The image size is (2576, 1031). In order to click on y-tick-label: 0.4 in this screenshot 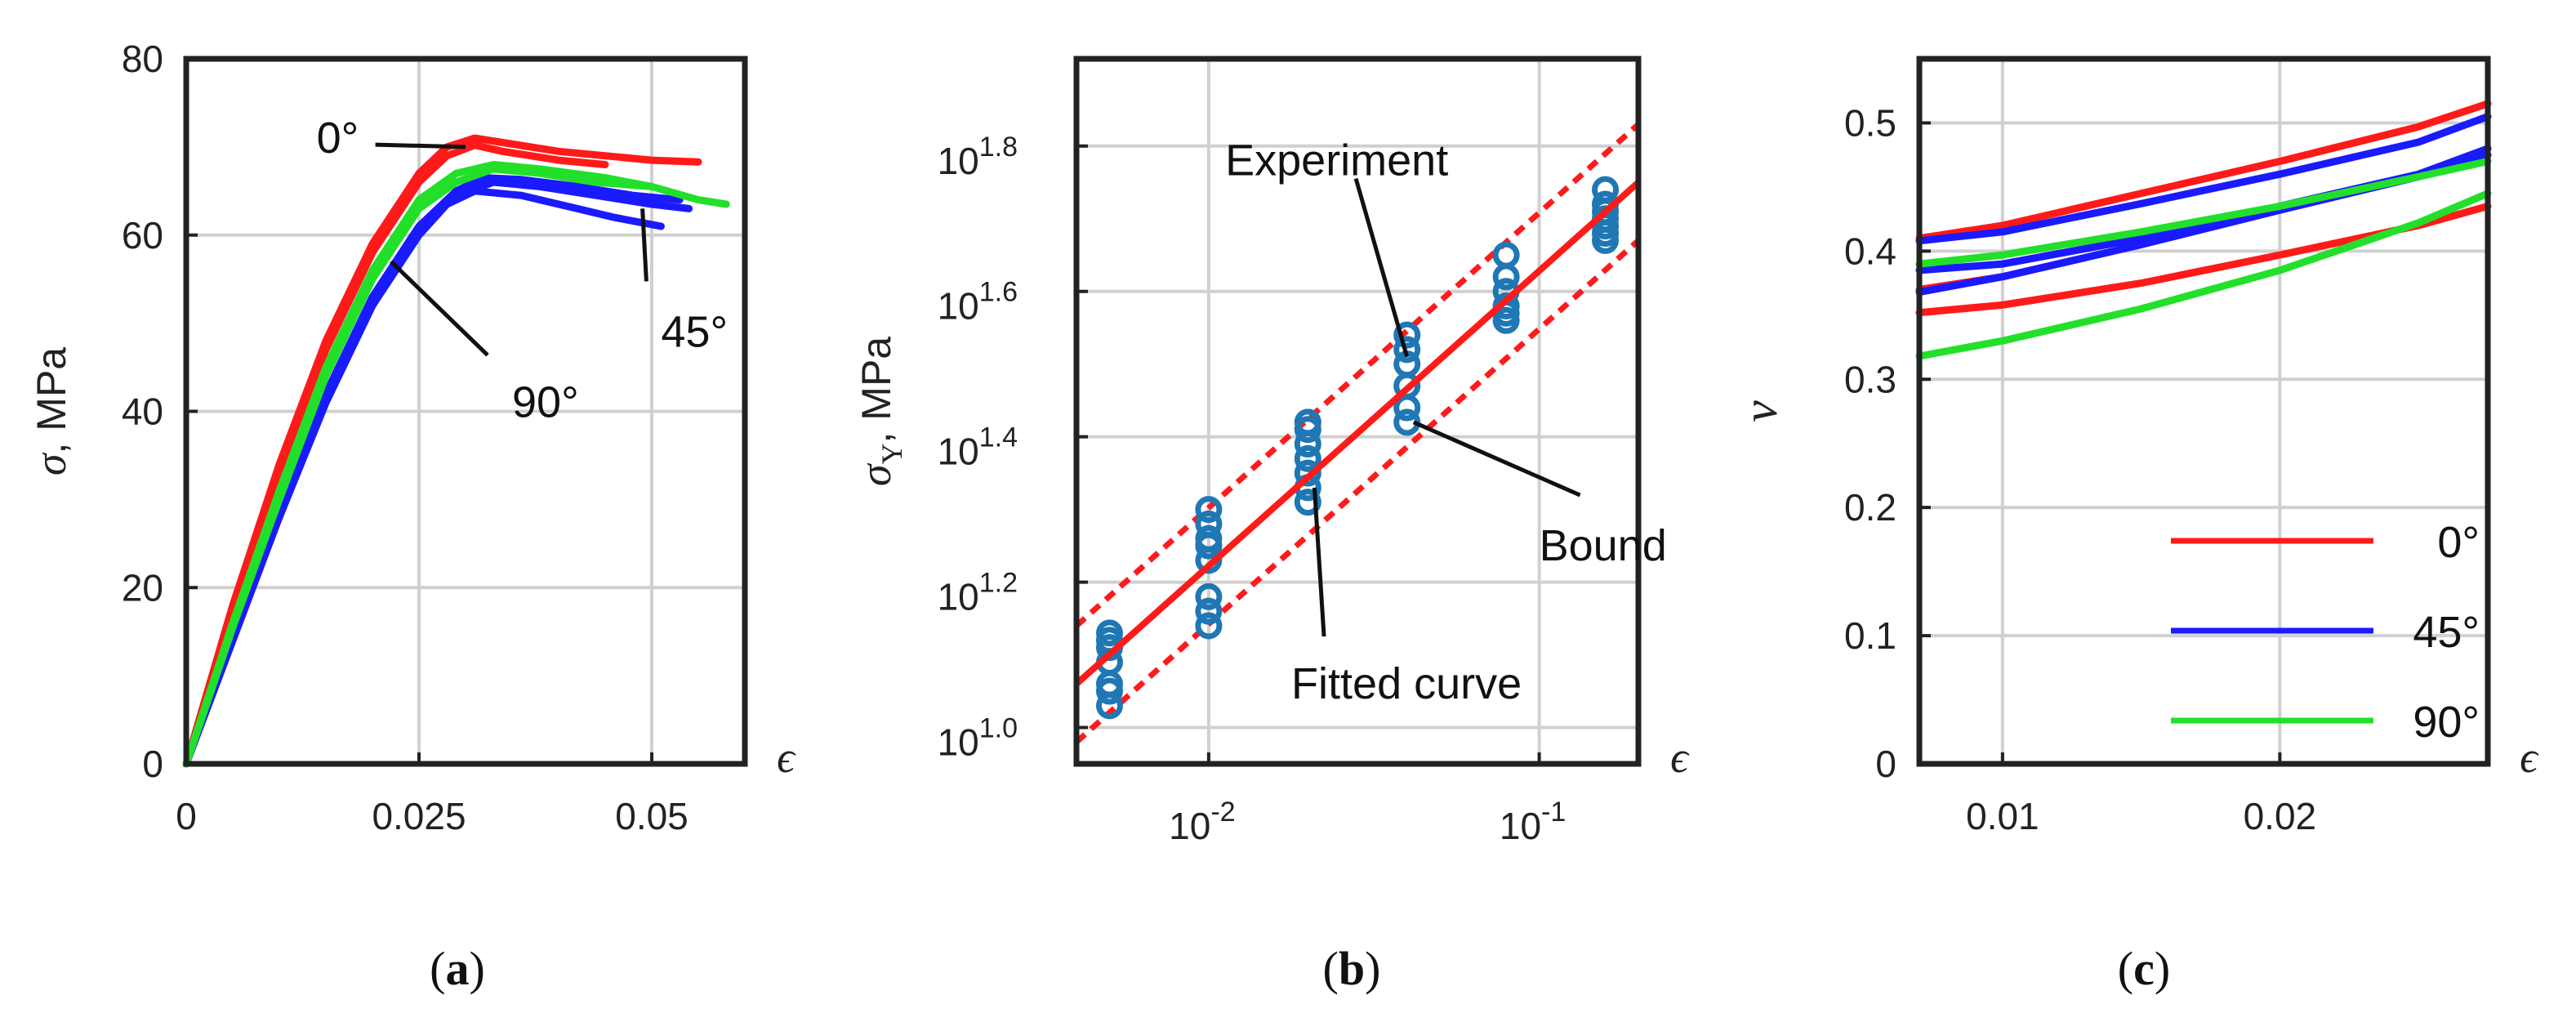, I will do `click(1870, 251)`.